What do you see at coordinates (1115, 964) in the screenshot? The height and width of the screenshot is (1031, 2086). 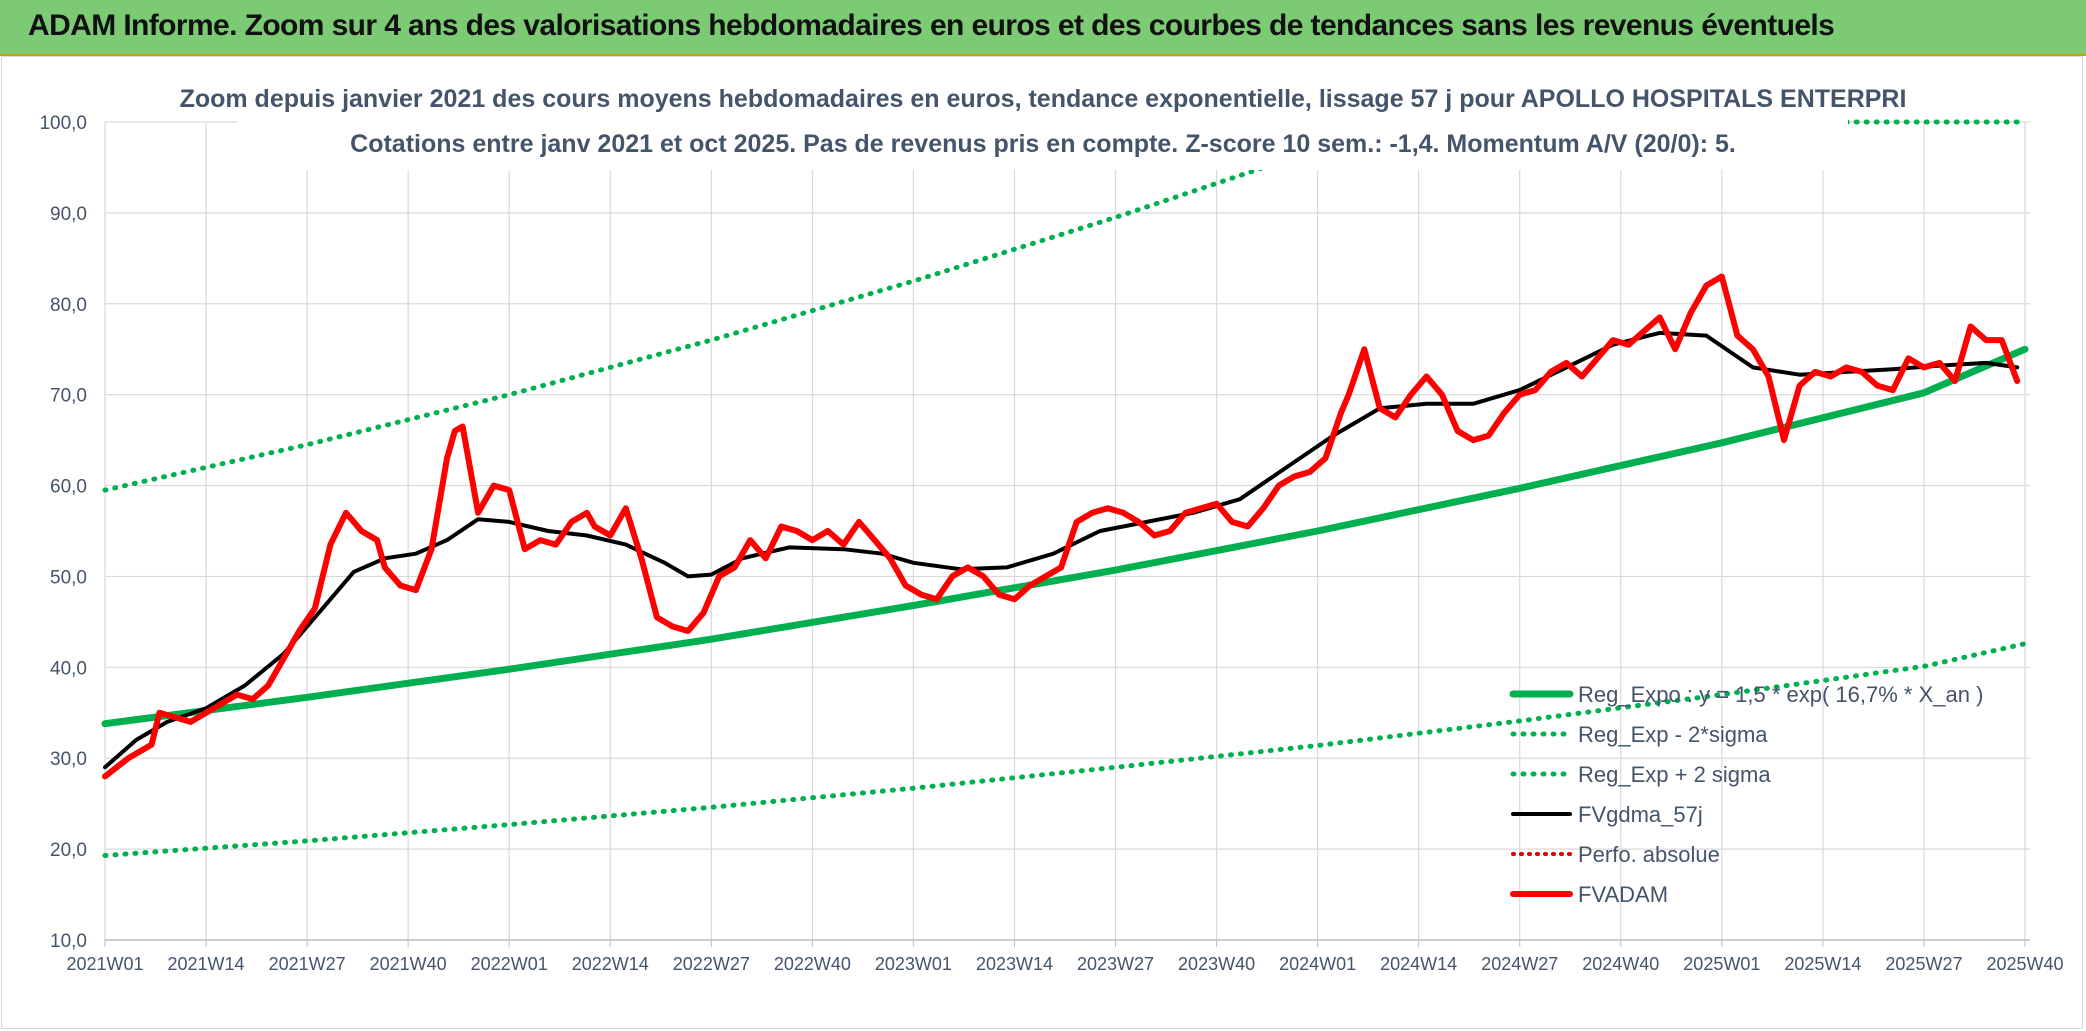 I see `x-tick-label: 2023W27` at bounding box center [1115, 964].